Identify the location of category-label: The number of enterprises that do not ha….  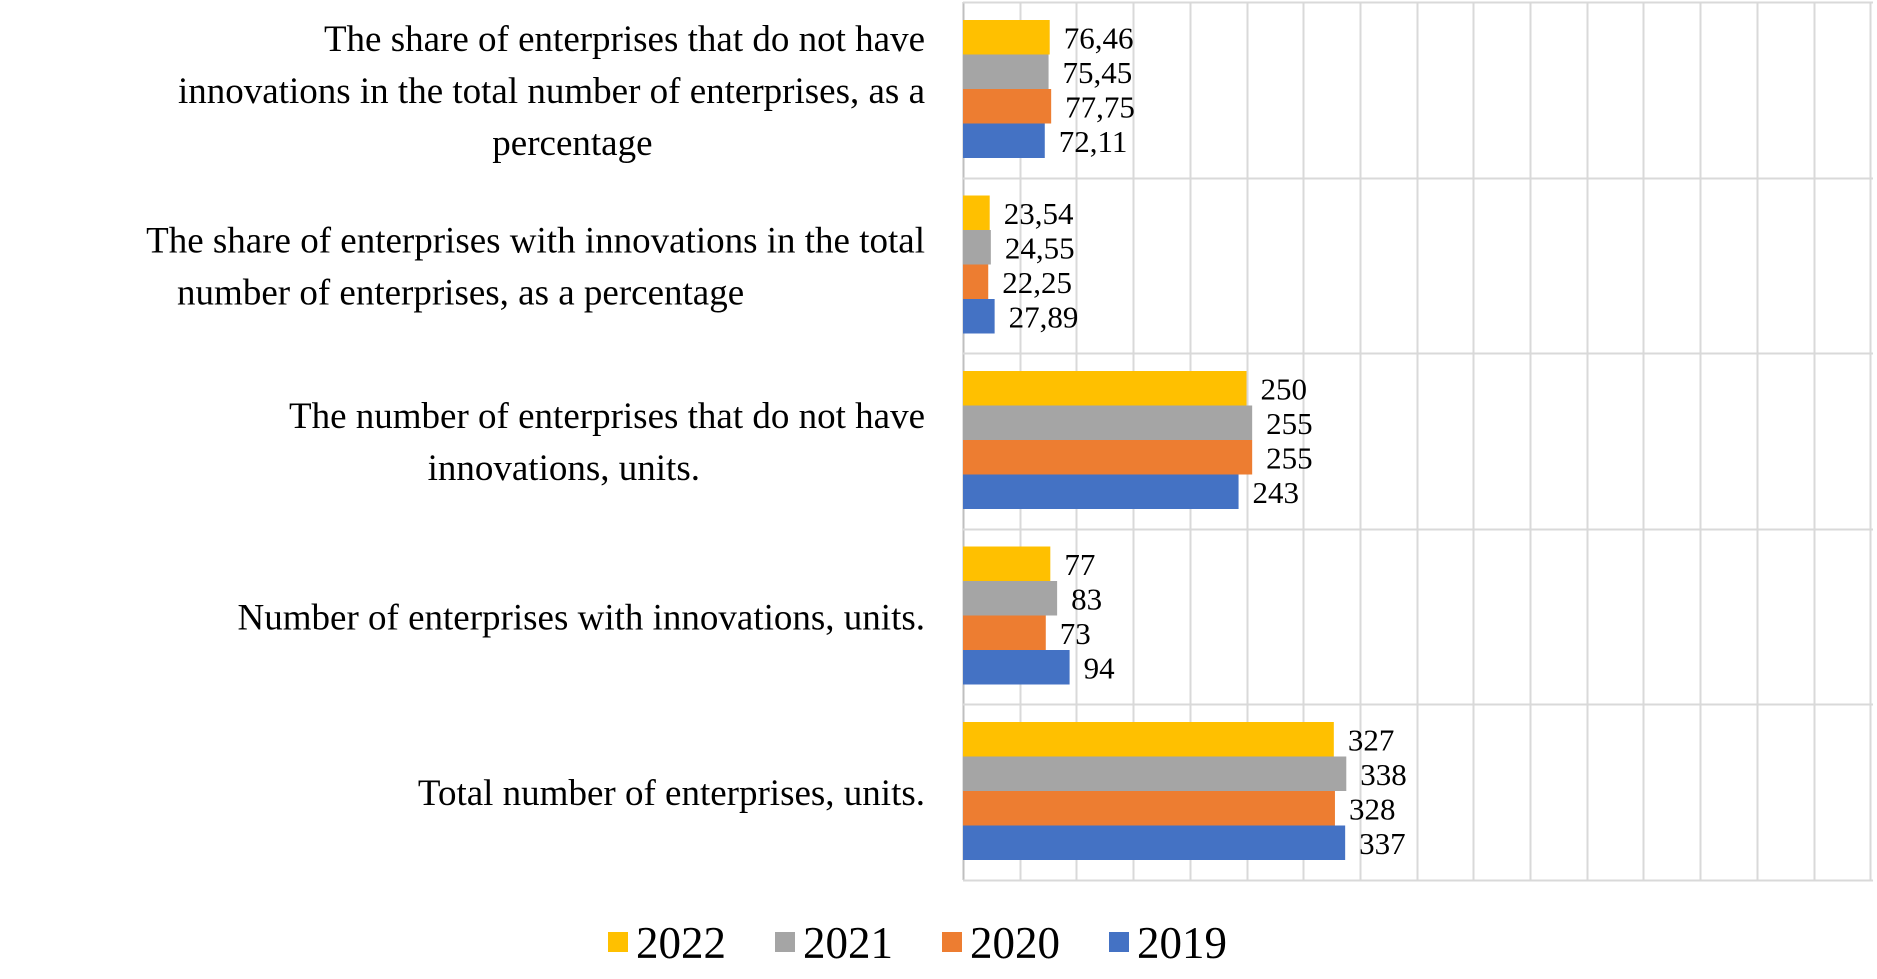
(607, 416).